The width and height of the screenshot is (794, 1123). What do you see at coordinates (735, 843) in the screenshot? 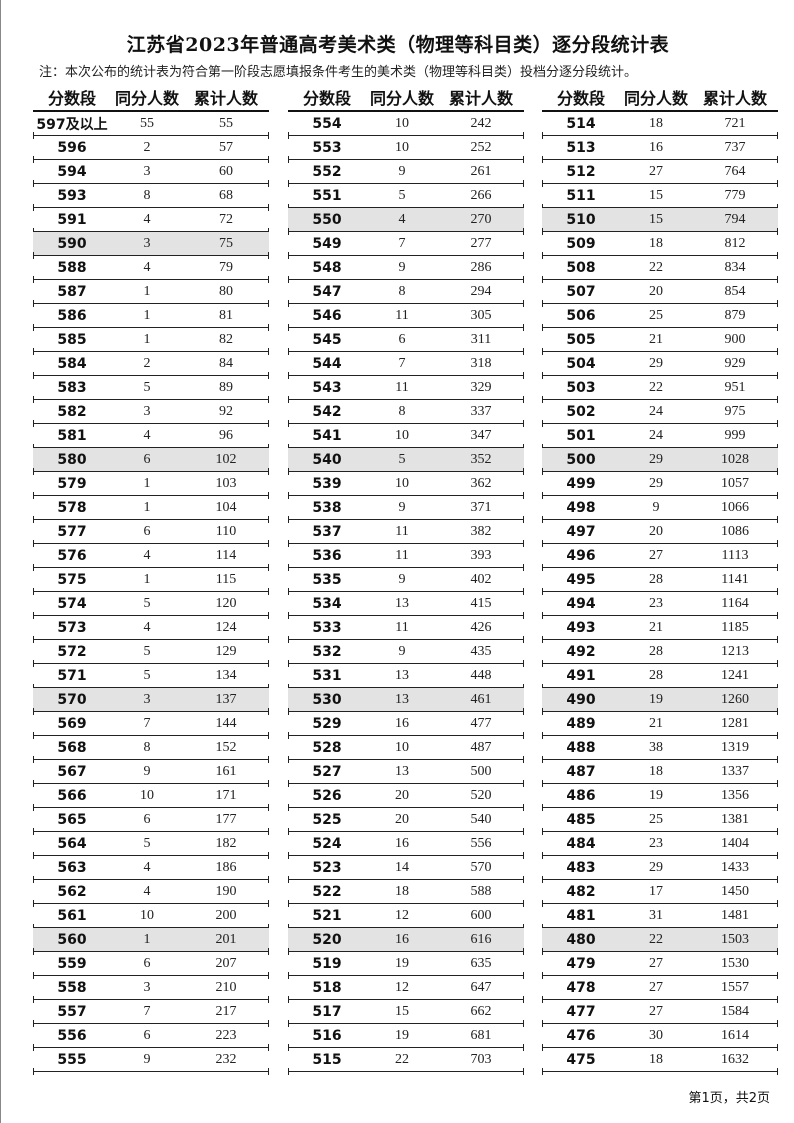
I see `cumulative-cell: 1404` at bounding box center [735, 843].